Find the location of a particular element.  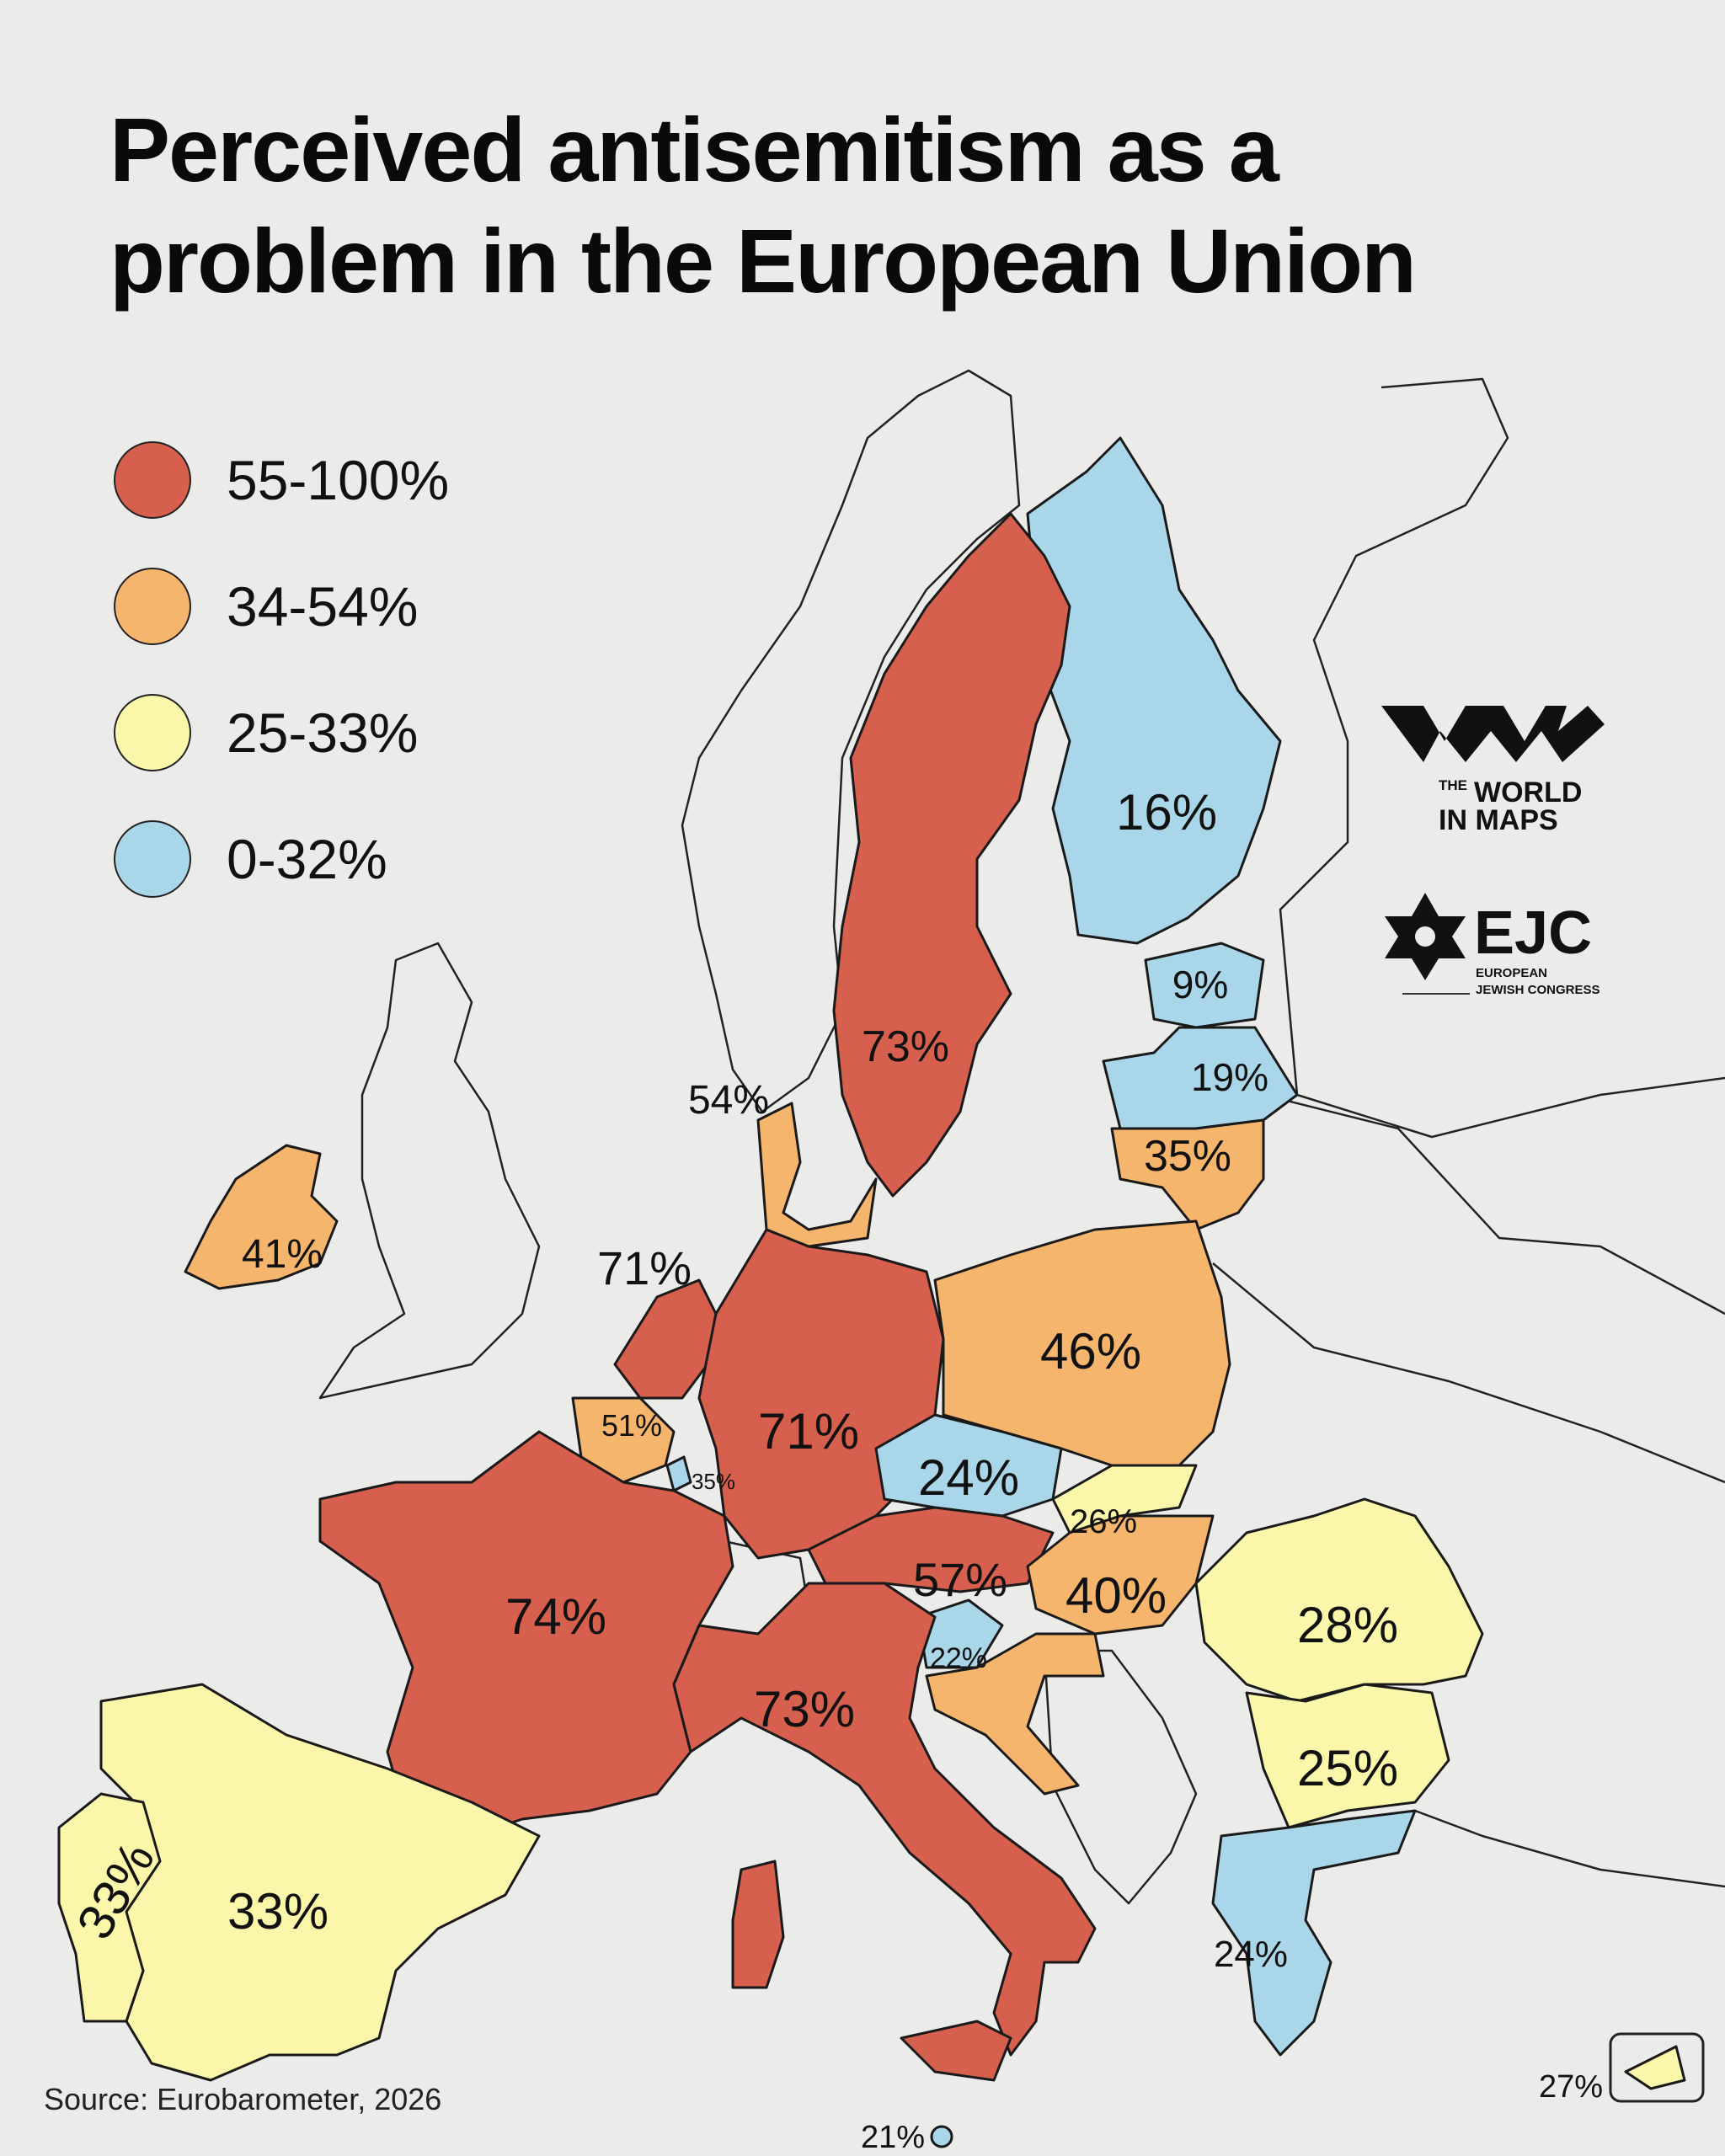

legend-item-low: 25-33% is located at coordinates (281, 733).